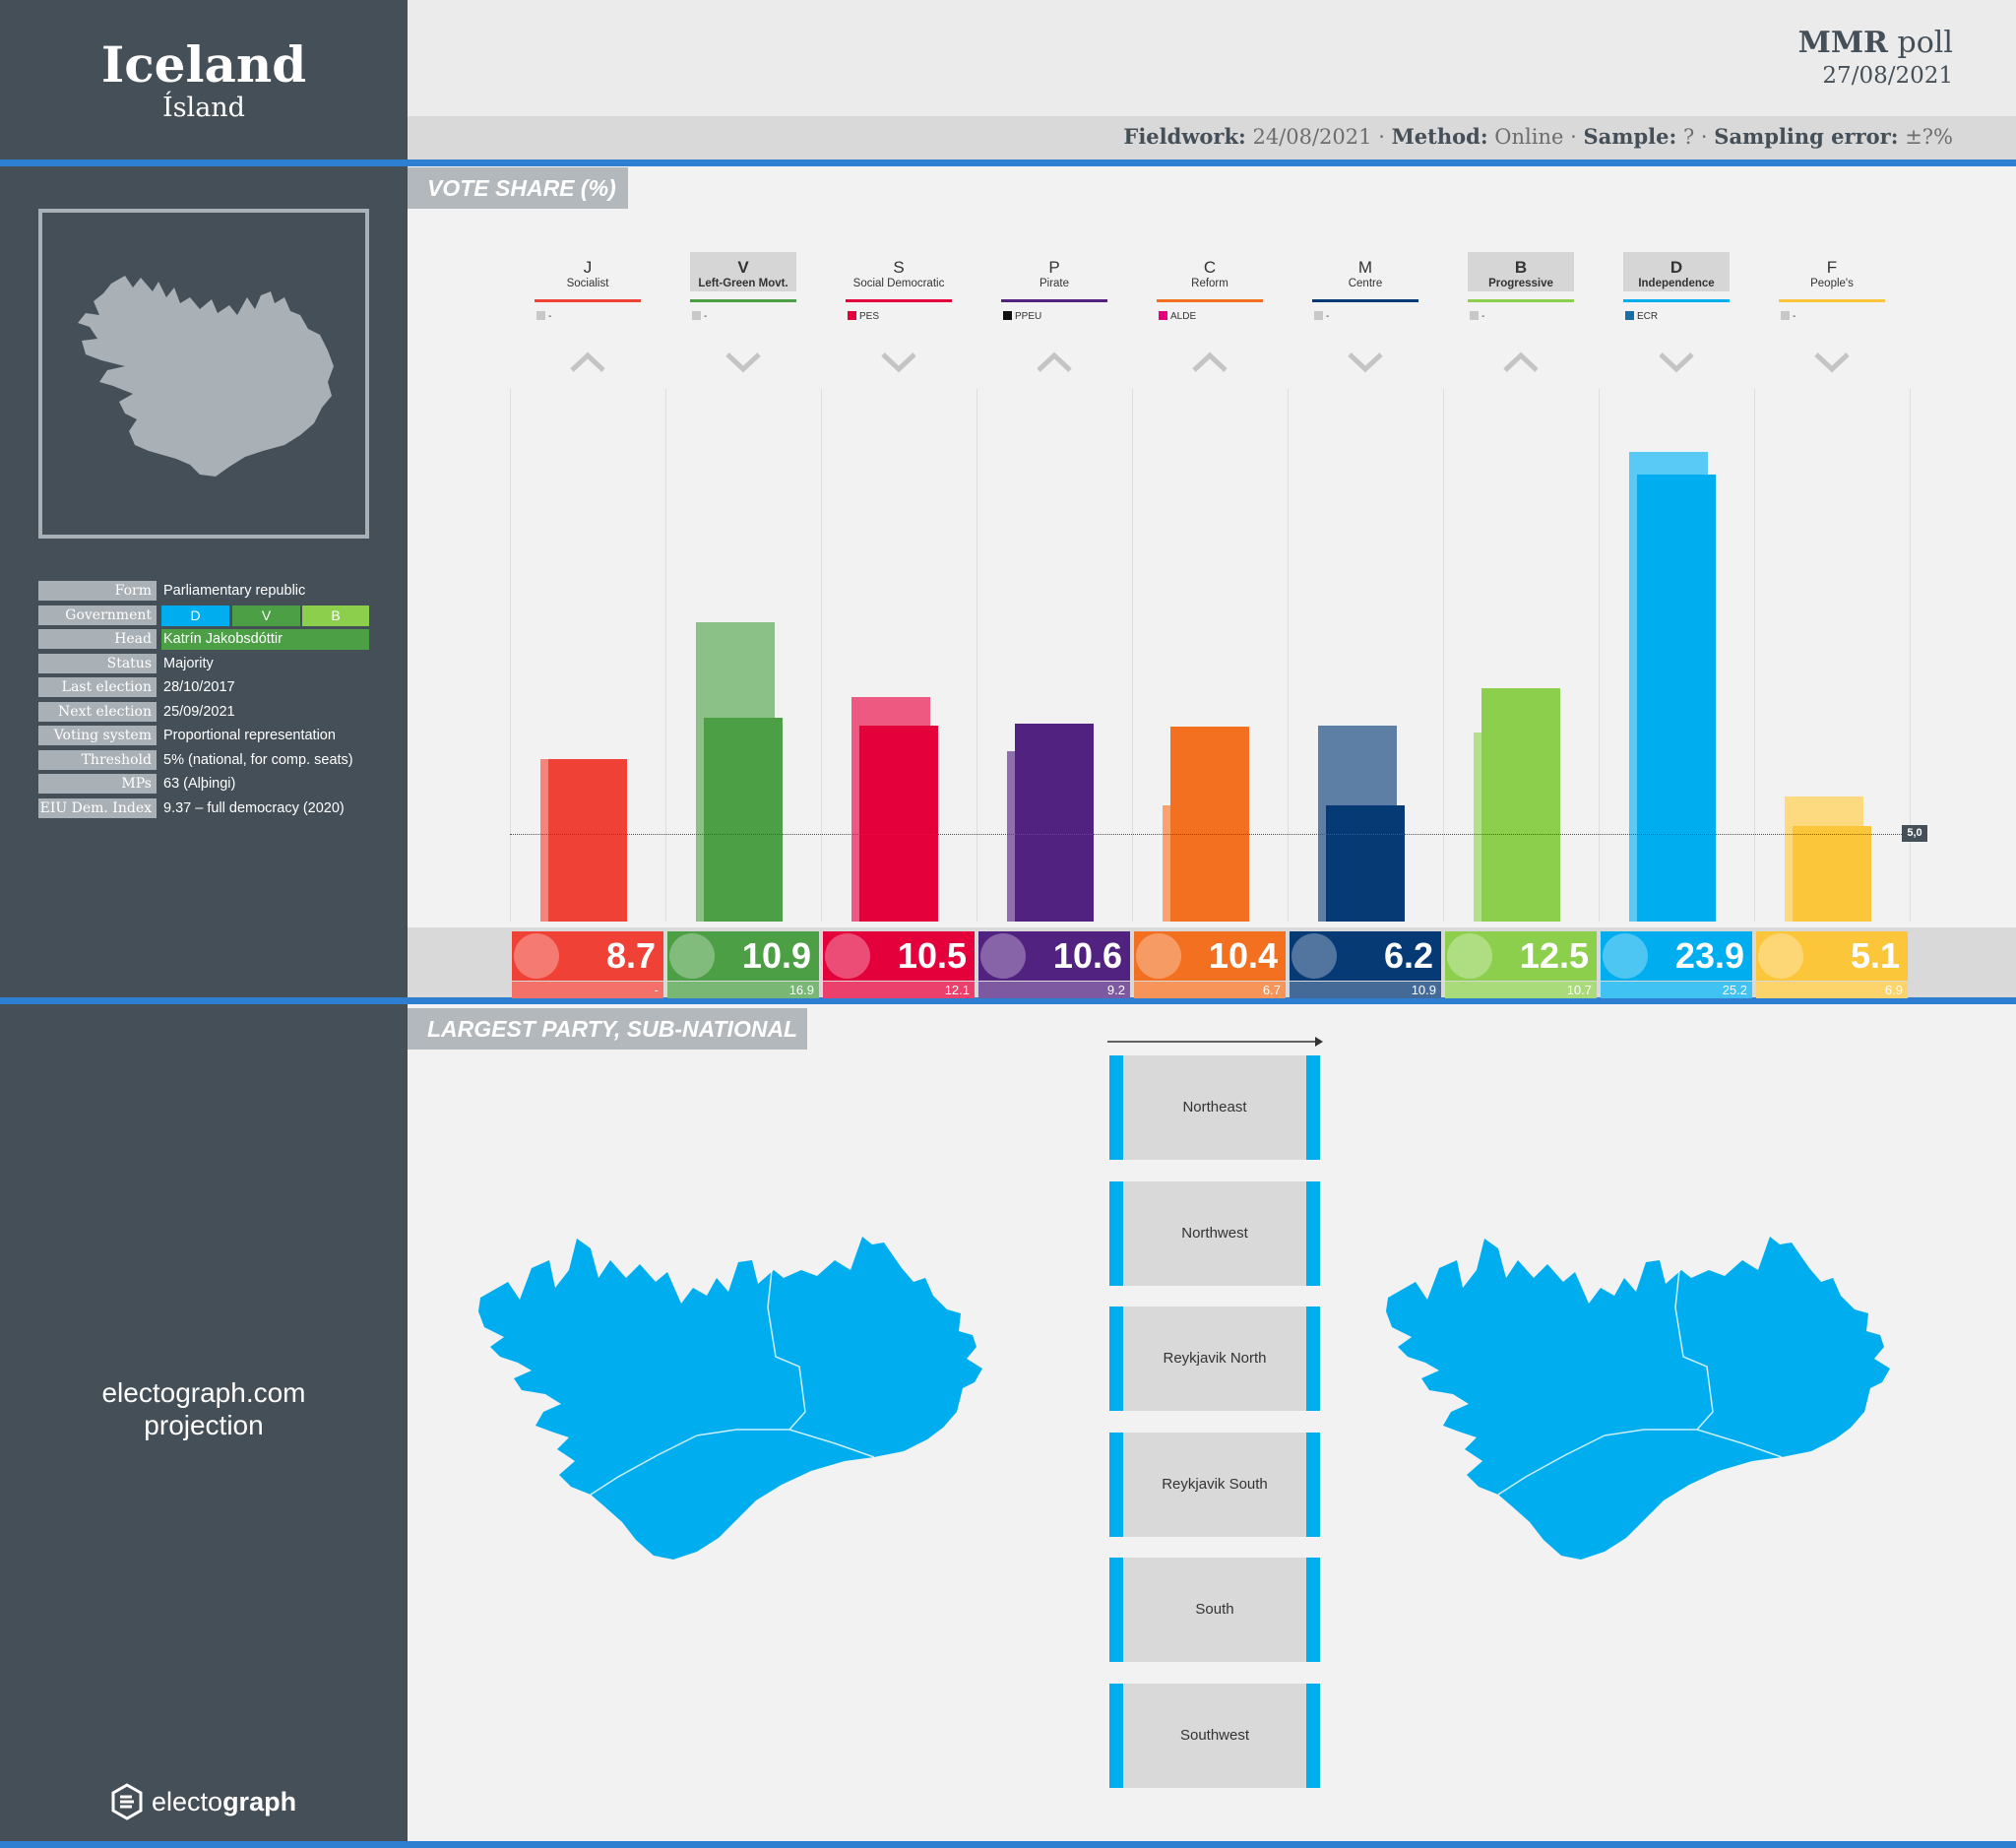  What do you see at coordinates (1214, 1107) in the screenshot?
I see `region-box: Northeast` at bounding box center [1214, 1107].